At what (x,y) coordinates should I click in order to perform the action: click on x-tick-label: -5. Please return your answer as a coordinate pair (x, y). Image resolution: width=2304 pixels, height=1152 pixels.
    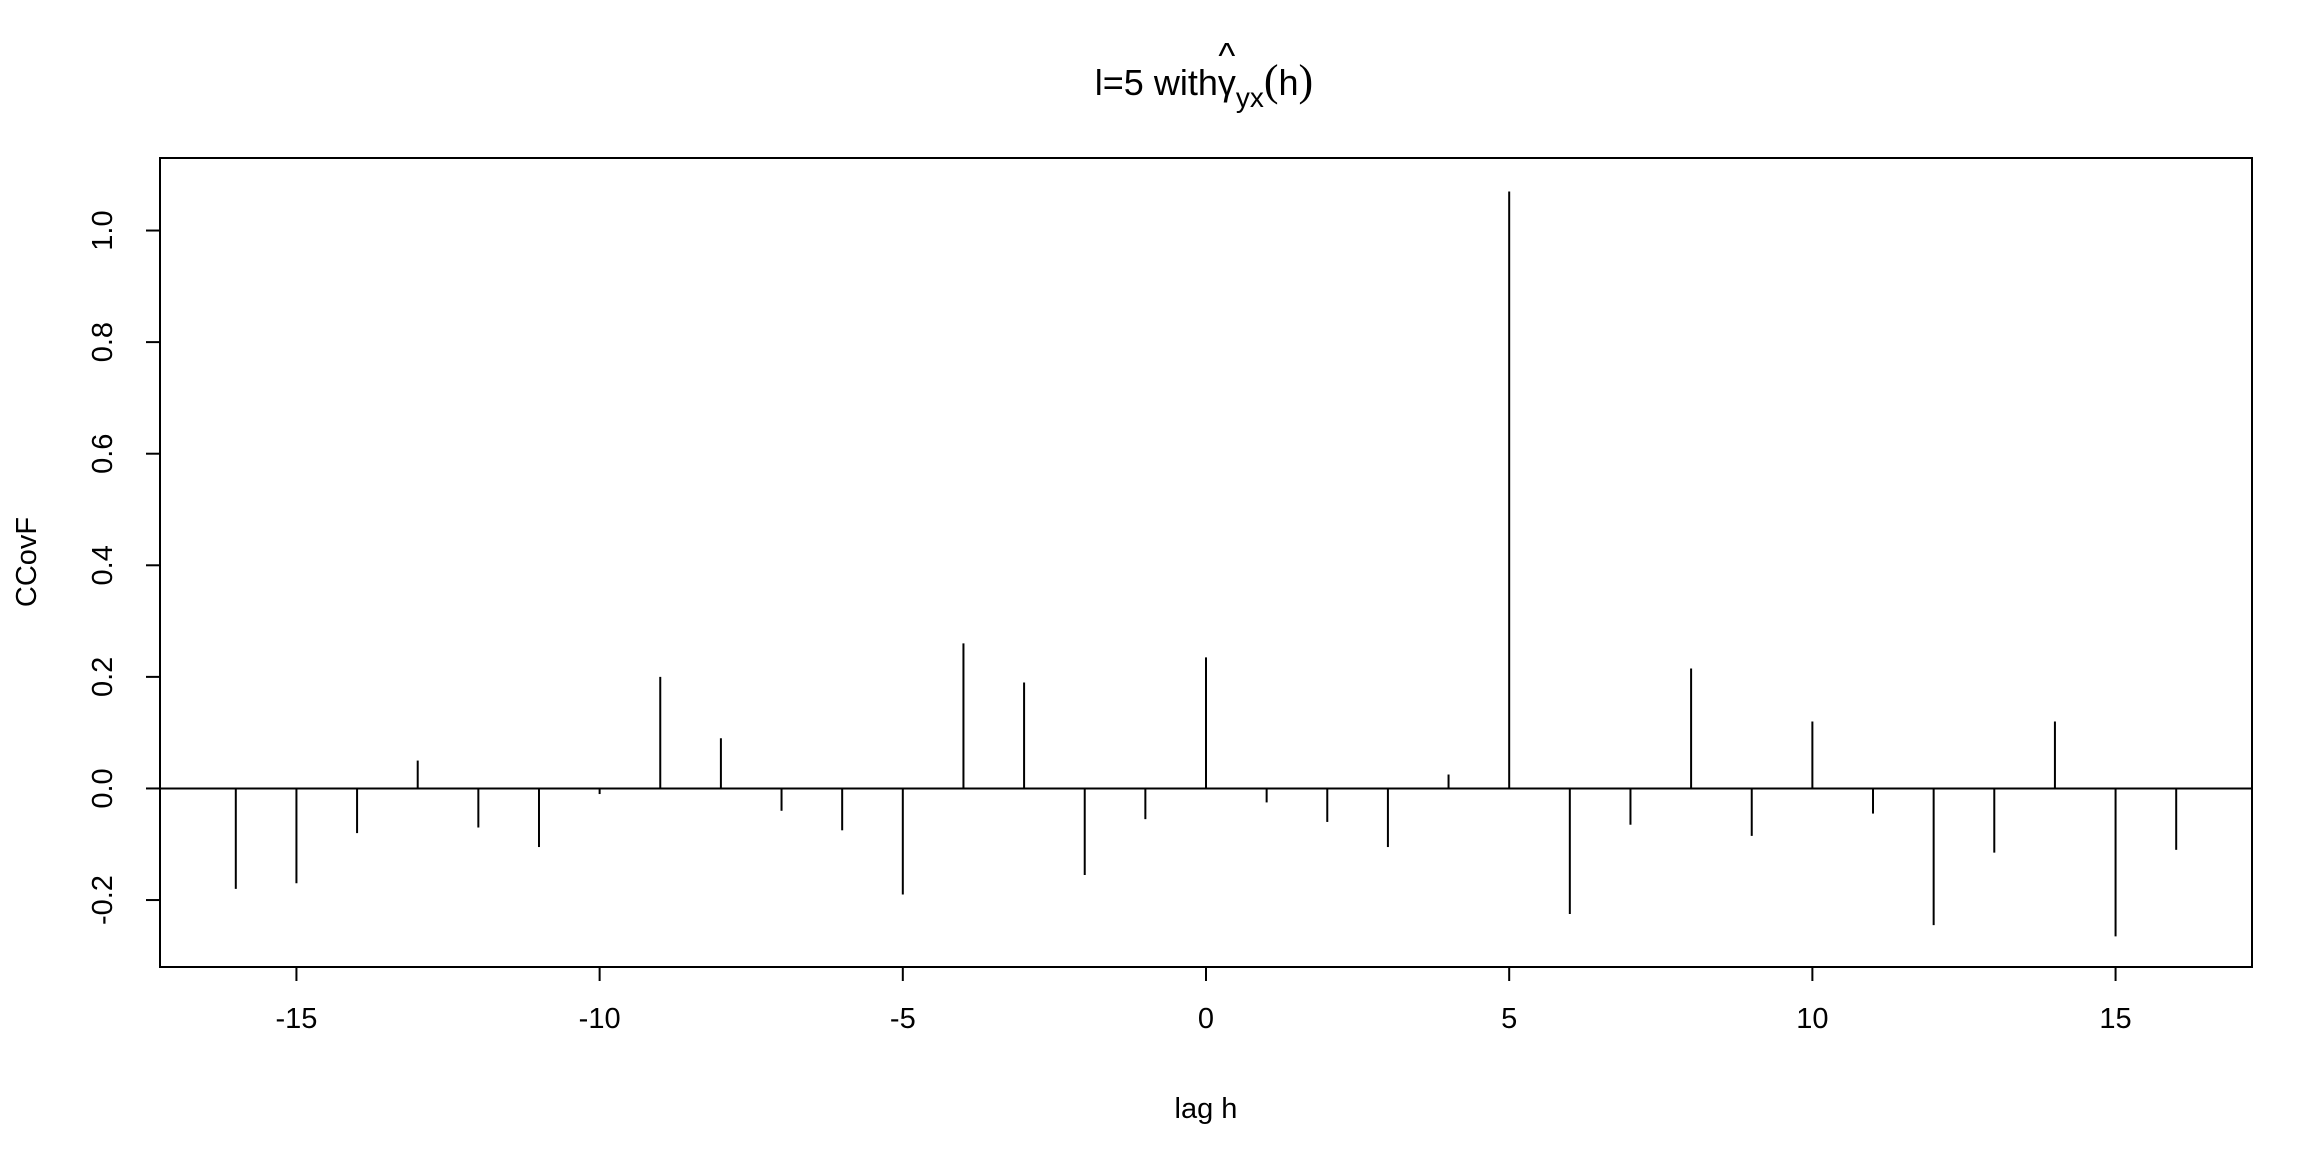
    Looking at the image, I should click on (903, 1019).